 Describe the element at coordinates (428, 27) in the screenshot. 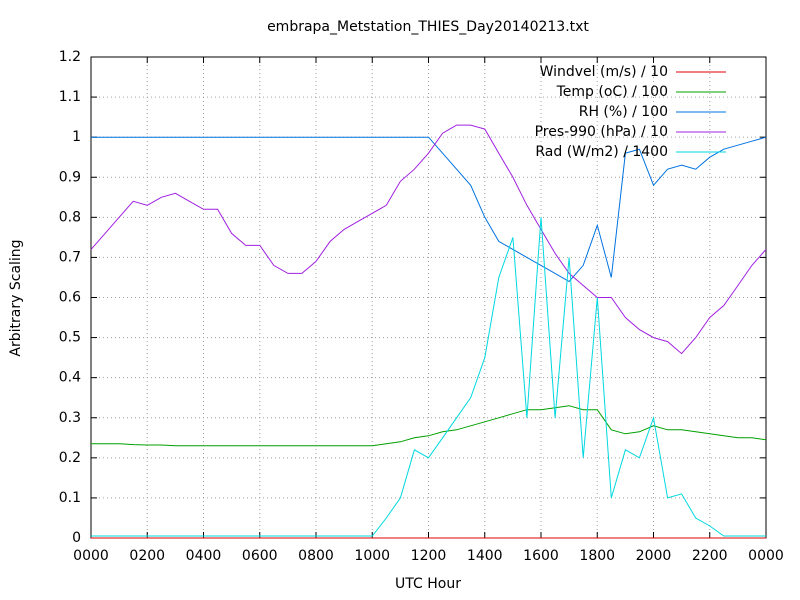

I see `chart-title: embrapa_Metstation_THIES_Day20140213.txt` at that location.